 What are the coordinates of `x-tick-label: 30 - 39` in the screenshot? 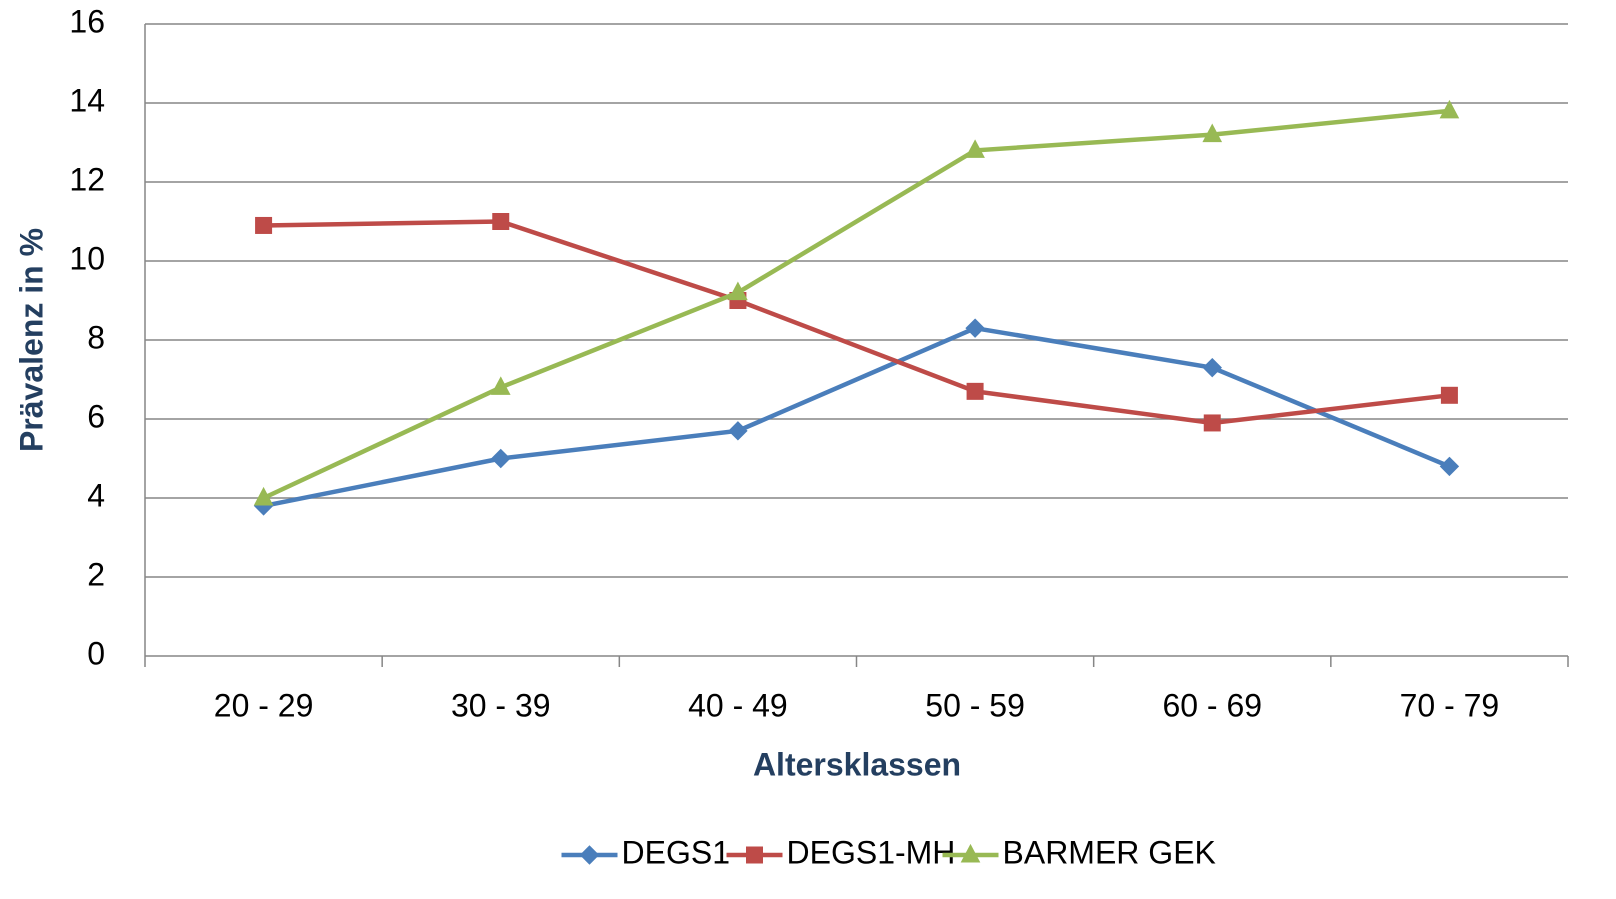 It's located at (501, 705).